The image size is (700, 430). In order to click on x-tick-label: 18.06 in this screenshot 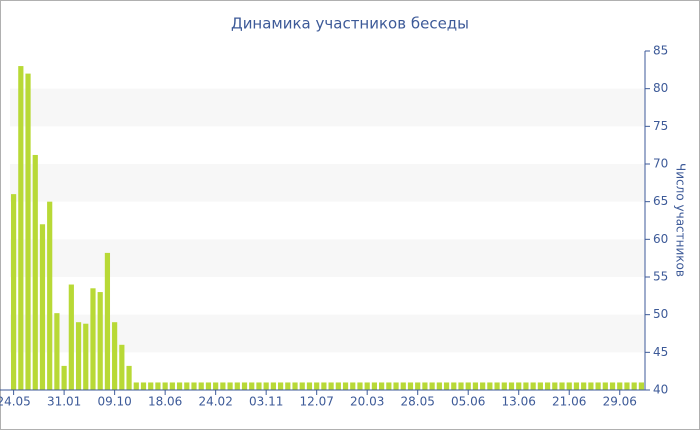, I will do `click(165, 402)`.